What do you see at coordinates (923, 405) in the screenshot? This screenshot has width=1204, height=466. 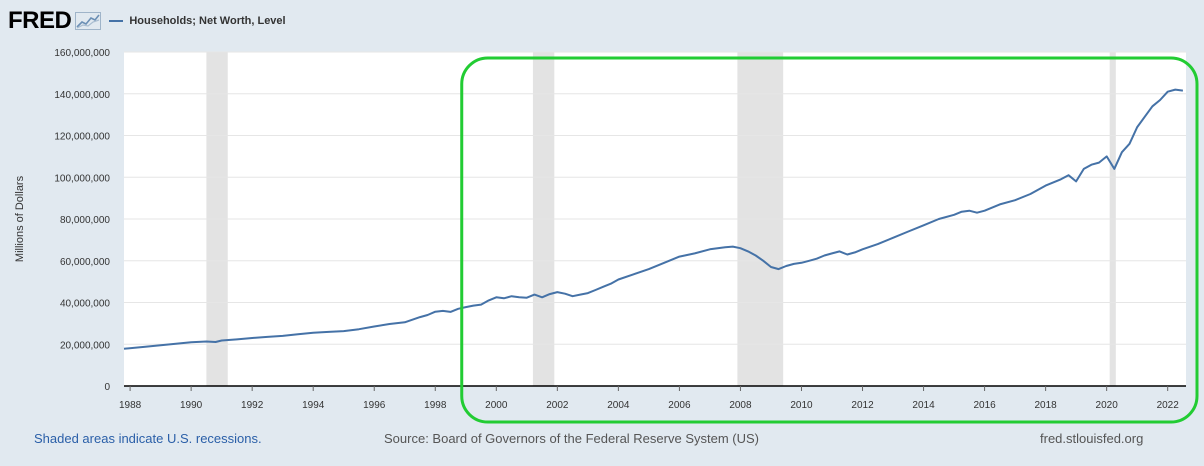 I see `x-tick-label: 2014` at bounding box center [923, 405].